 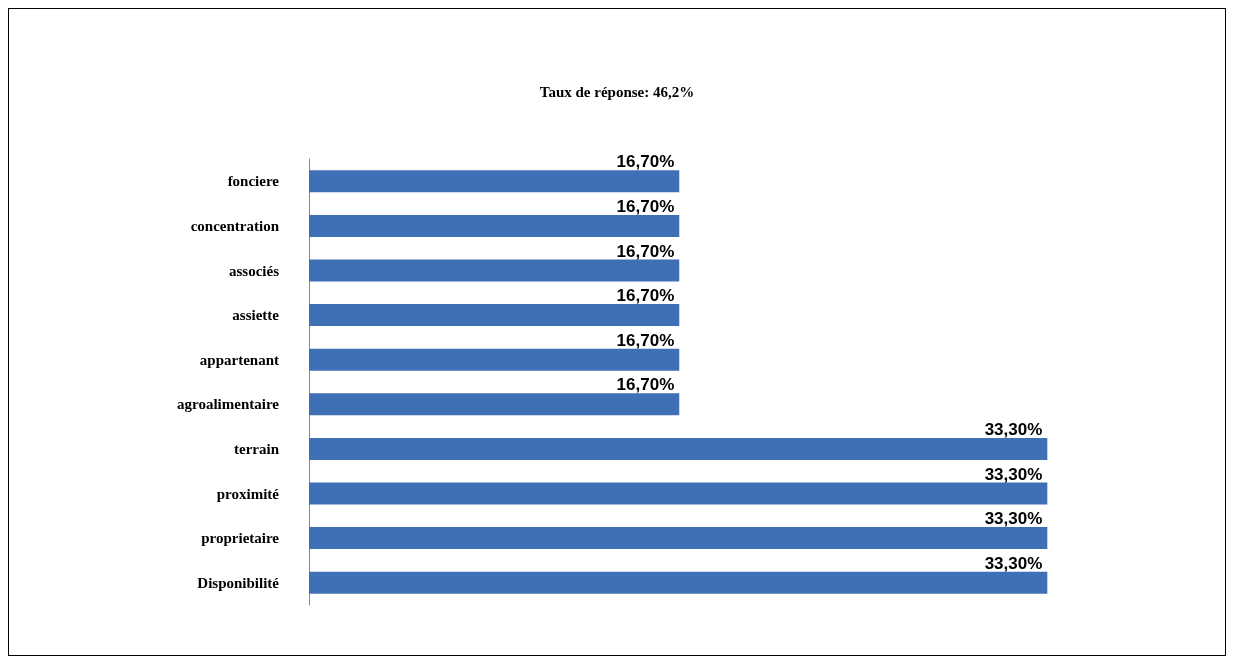 What do you see at coordinates (253, 181) in the screenshot?
I see `y-tick-label: fonciere` at bounding box center [253, 181].